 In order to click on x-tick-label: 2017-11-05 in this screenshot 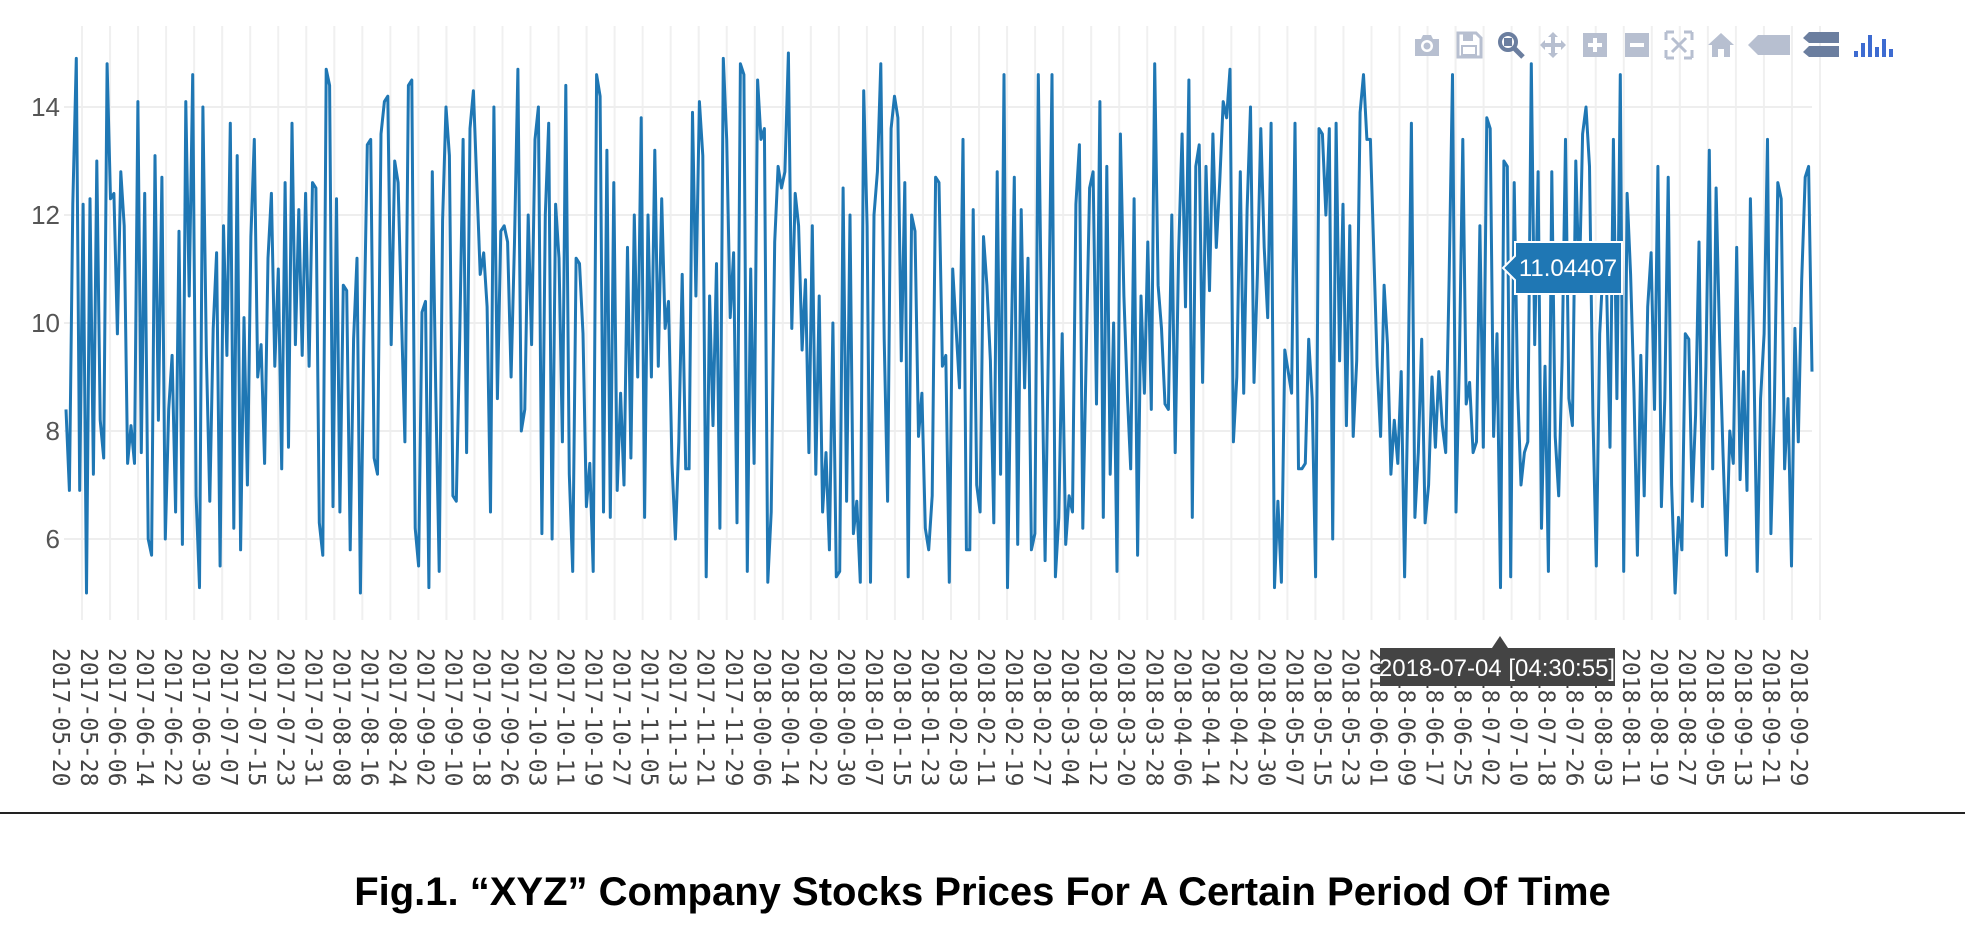, I will do `click(649, 717)`.